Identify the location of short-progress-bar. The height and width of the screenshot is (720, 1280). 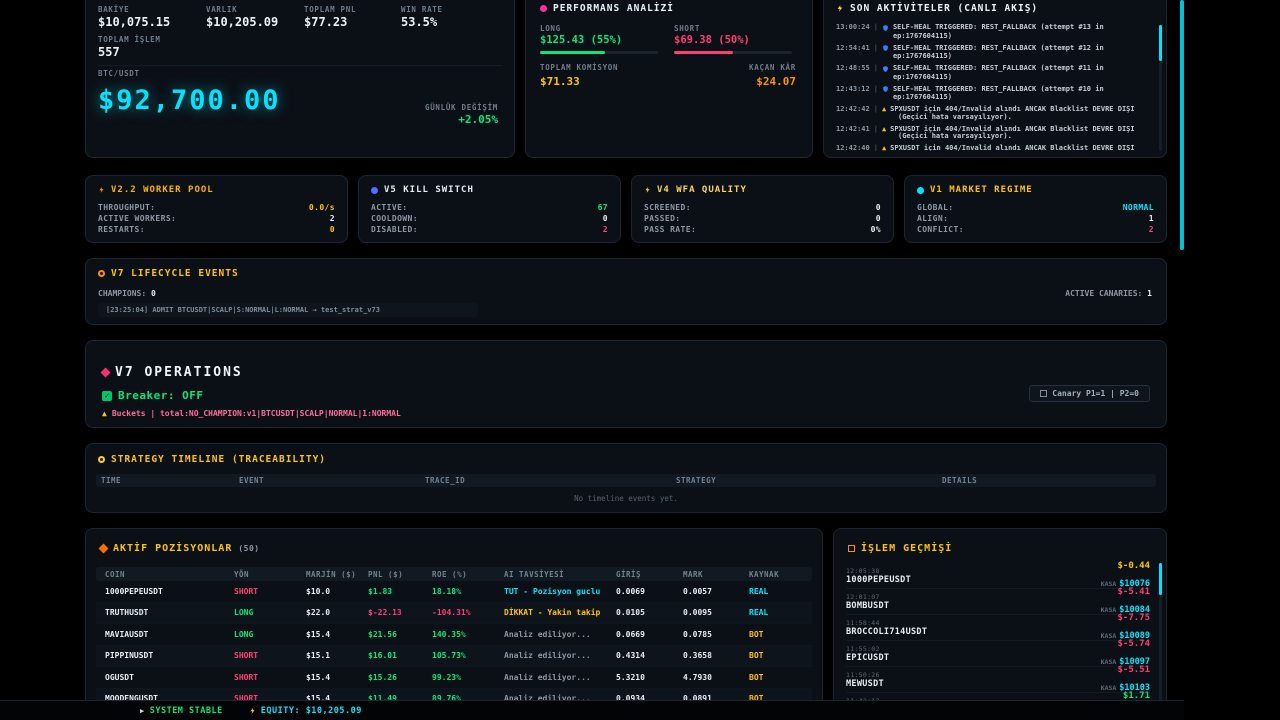
(733, 52).